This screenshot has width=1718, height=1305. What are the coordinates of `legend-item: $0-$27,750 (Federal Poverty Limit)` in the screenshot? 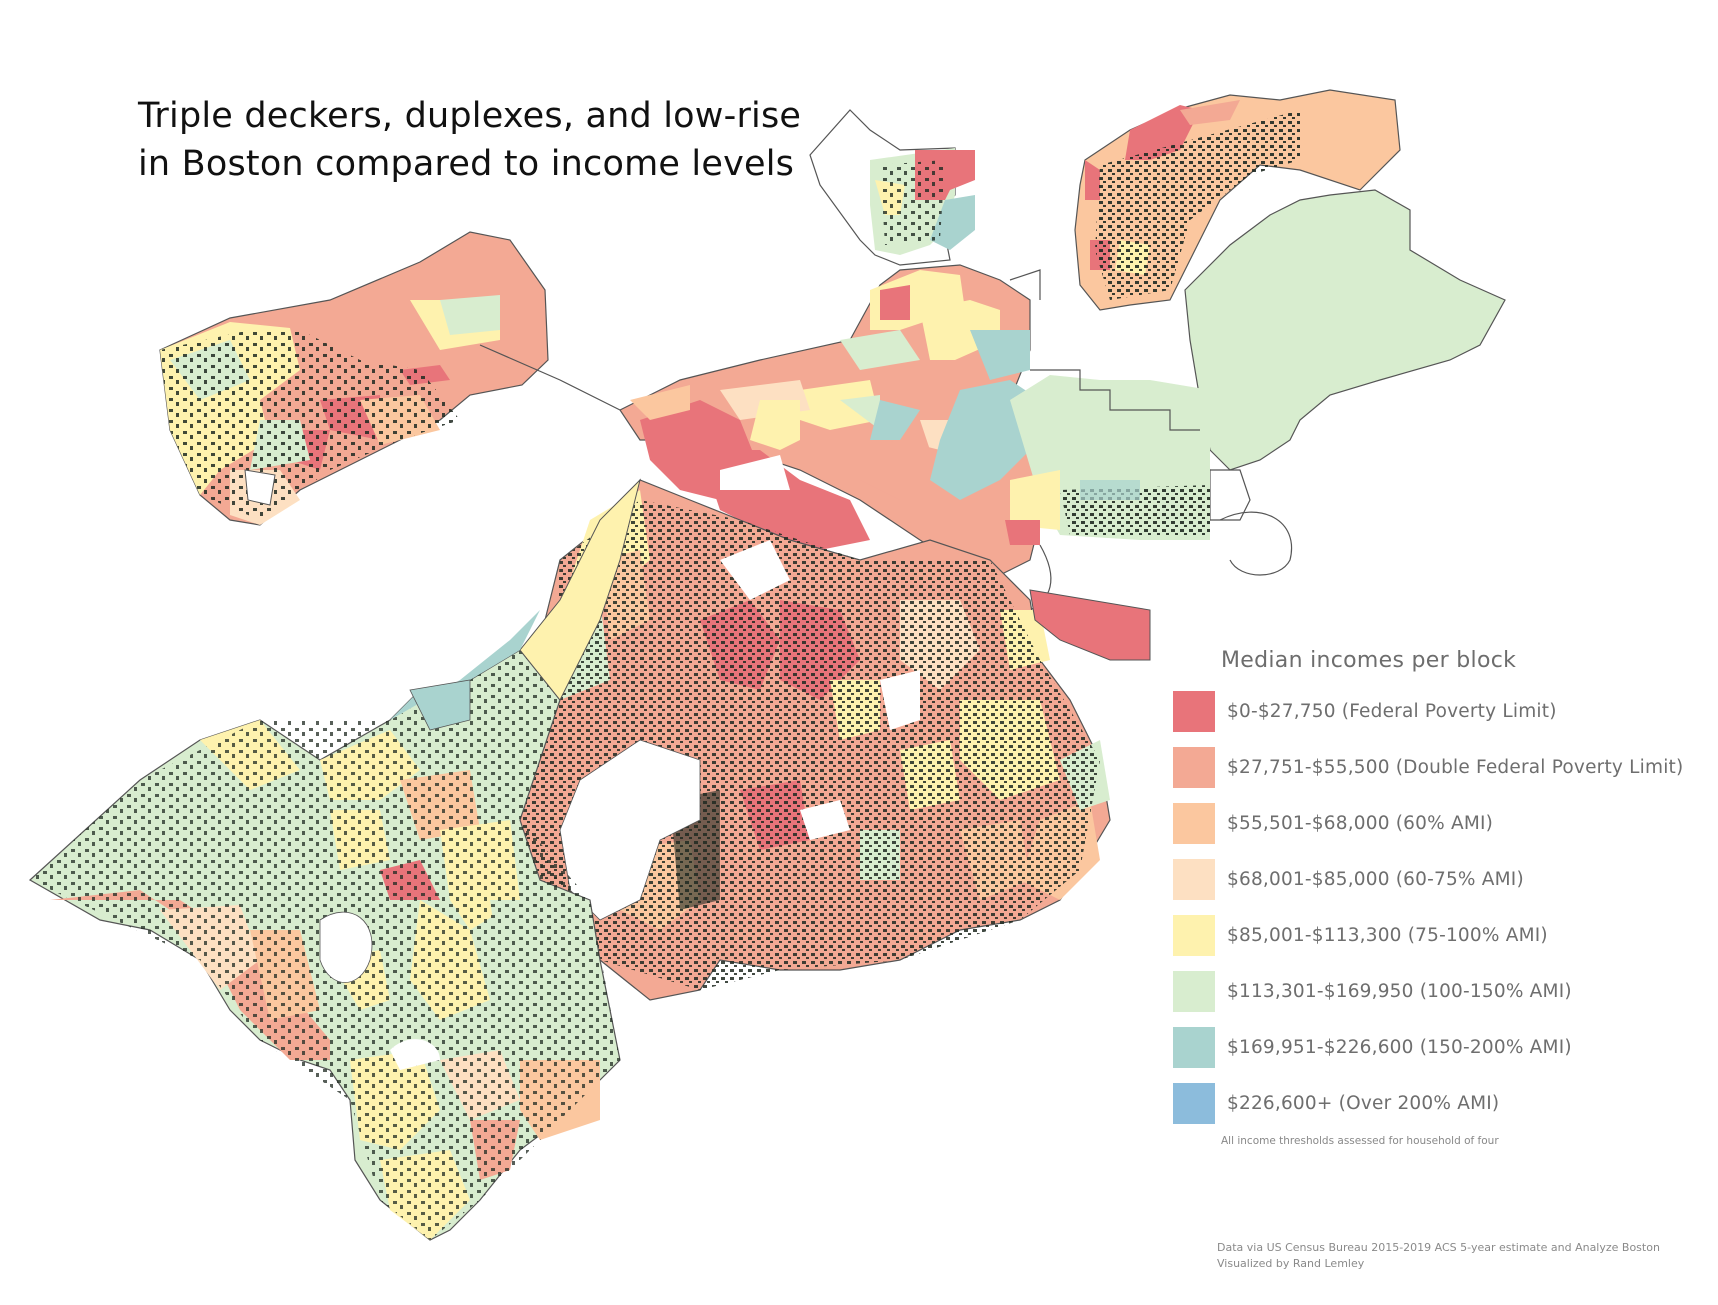 It's located at (1433, 711).